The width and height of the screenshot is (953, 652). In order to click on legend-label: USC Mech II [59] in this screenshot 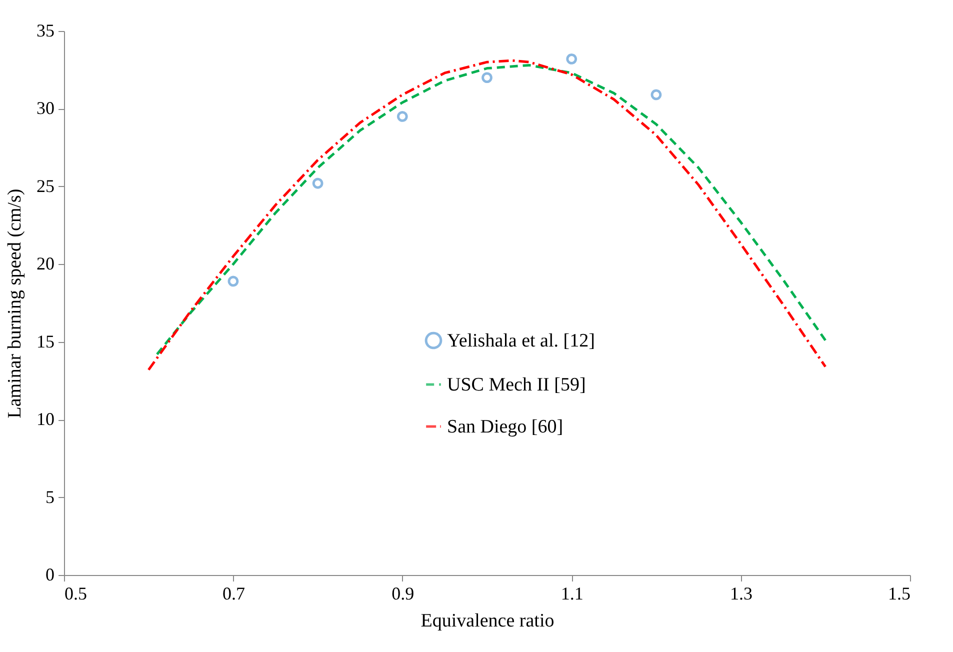, I will do `click(516, 385)`.